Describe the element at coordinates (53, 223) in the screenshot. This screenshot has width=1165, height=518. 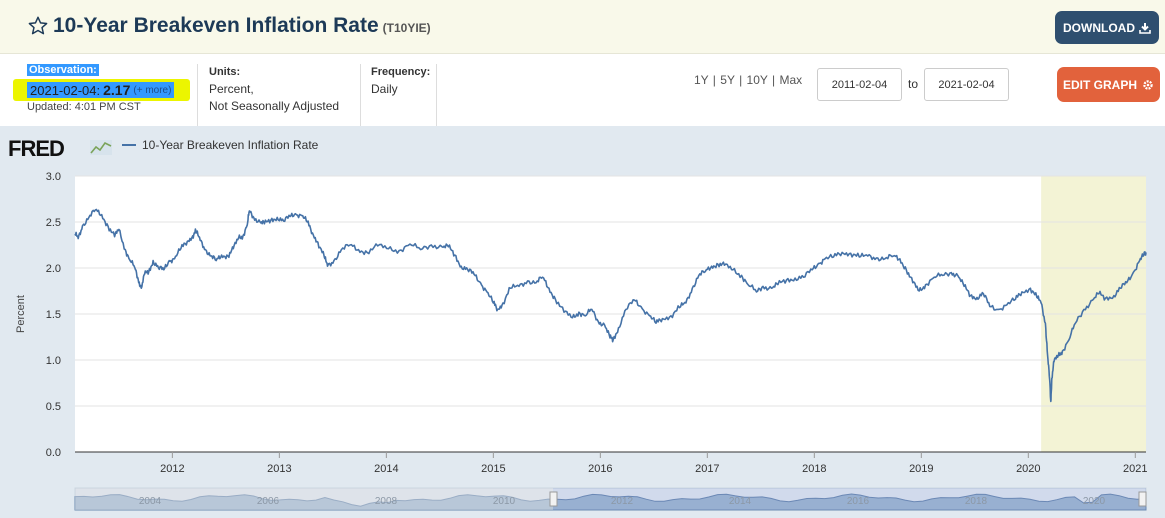
I see `y-tick-label: 2.5` at that location.